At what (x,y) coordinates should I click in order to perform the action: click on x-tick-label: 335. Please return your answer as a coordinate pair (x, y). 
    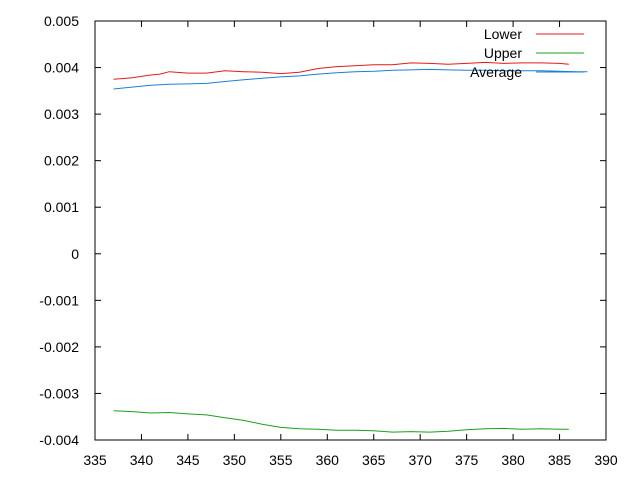
    Looking at the image, I should click on (95, 460).